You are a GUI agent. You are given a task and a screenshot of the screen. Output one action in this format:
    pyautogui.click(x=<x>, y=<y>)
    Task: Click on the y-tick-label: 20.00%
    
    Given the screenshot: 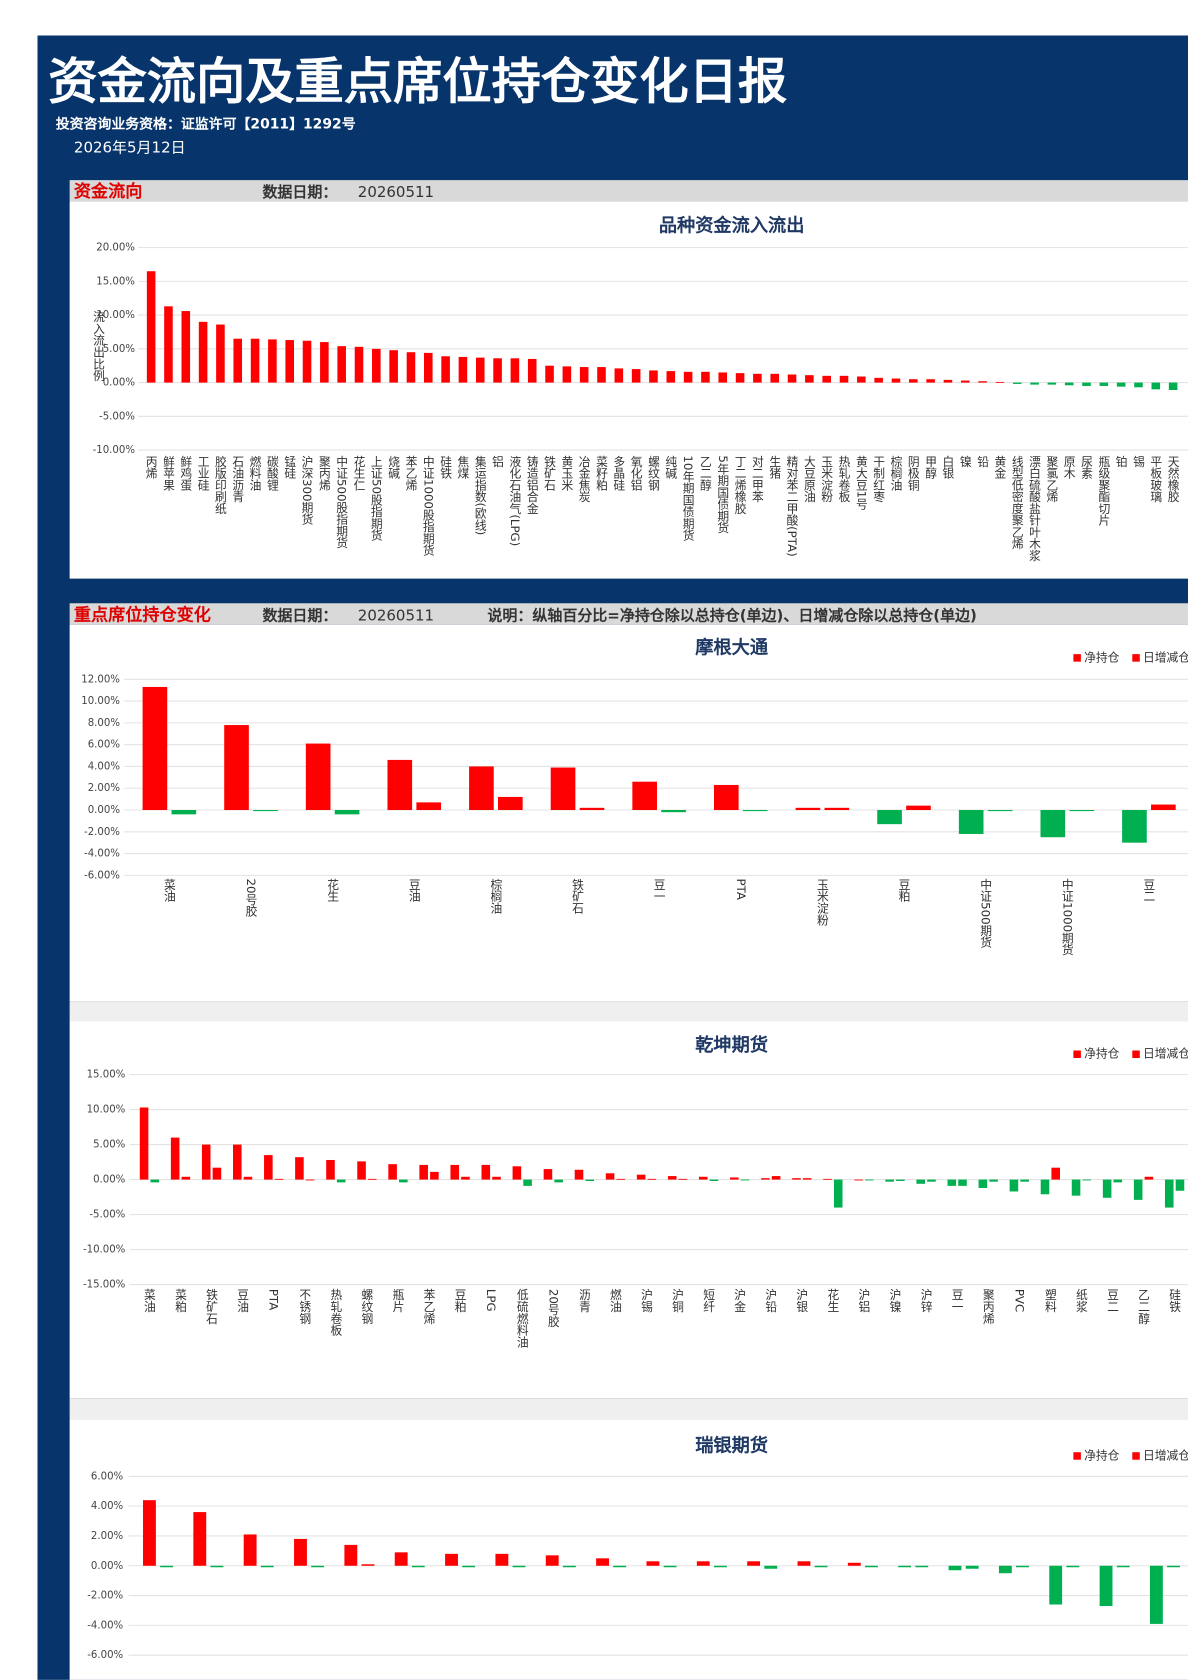 What is the action you would take?
    pyautogui.click(x=115, y=248)
    